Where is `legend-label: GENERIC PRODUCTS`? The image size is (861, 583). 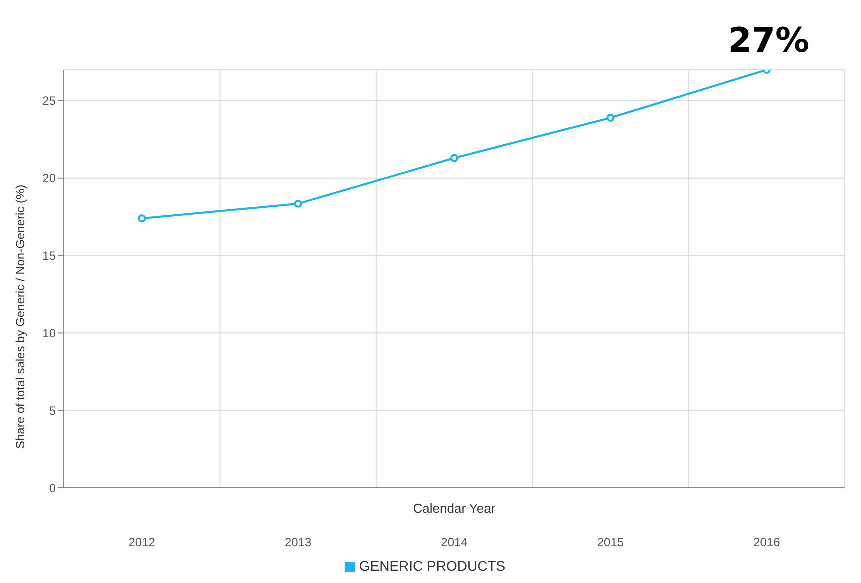
legend-label: GENERIC PRODUCTS is located at coordinates (432, 566).